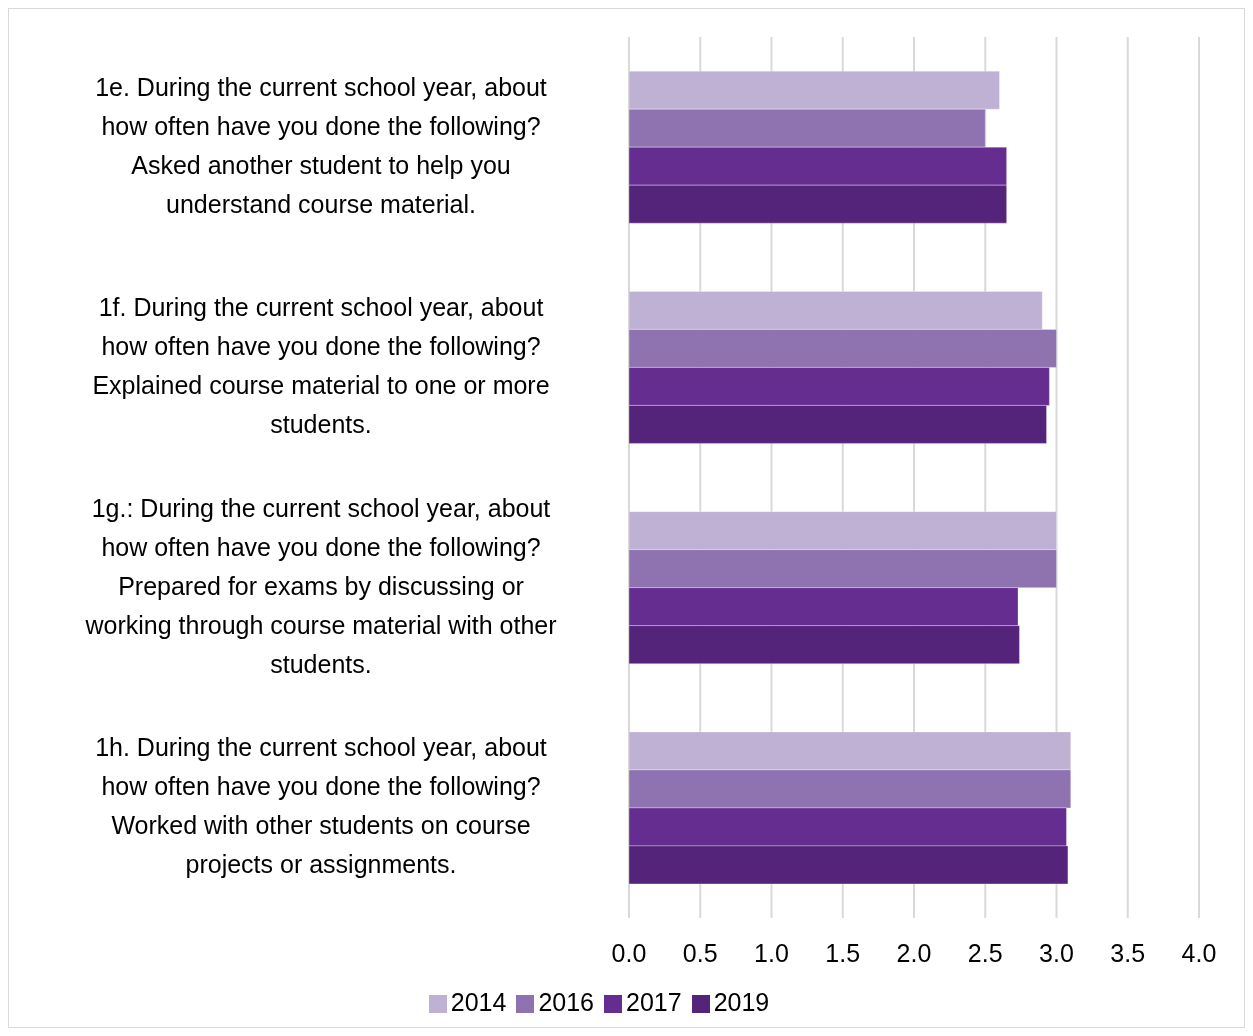 This screenshot has width=1253, height=1036. I want to click on legend-label: 2017, so click(654, 1002).